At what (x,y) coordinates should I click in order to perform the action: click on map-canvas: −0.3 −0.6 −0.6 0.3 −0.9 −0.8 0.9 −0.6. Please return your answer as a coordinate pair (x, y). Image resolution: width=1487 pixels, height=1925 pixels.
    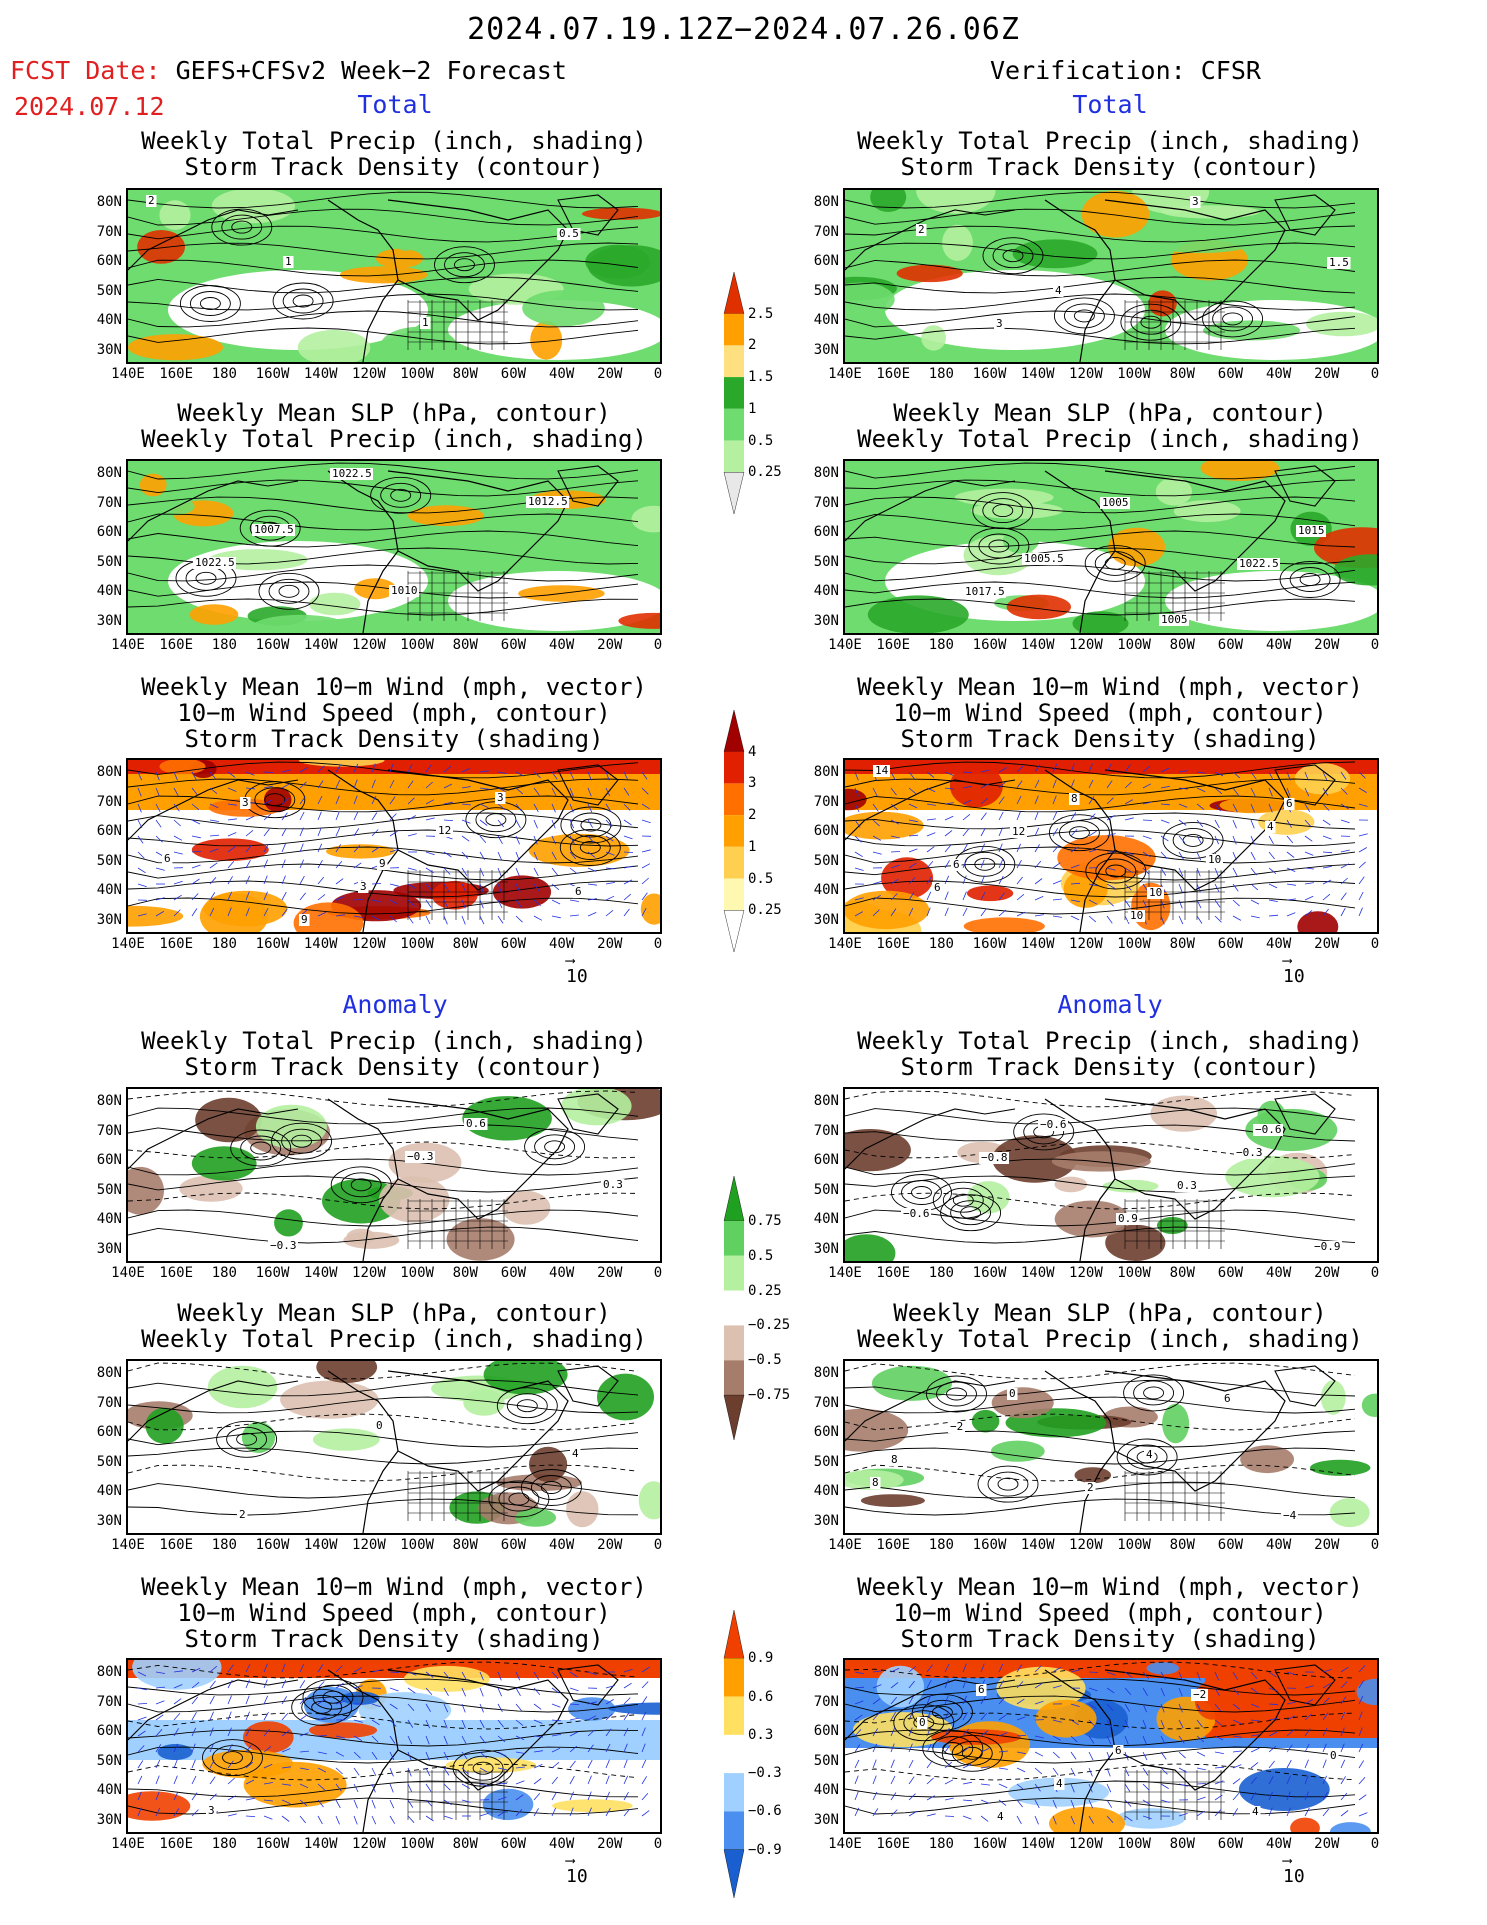
    Looking at the image, I should click on (1111, 1175).